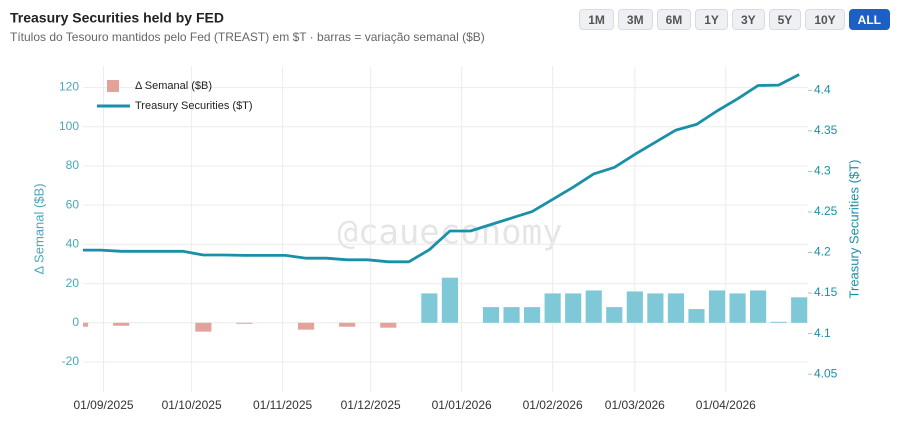  What do you see at coordinates (371, 405) in the screenshot?
I see `x-tick-label: 01/12/2025` at bounding box center [371, 405].